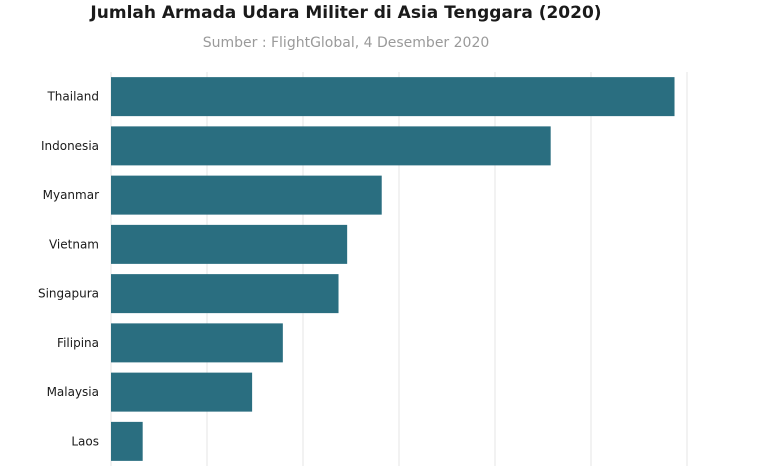 This screenshot has height=466, width=774. What do you see at coordinates (71, 195) in the screenshot?
I see `category-label-myanmar: Myanmar` at bounding box center [71, 195].